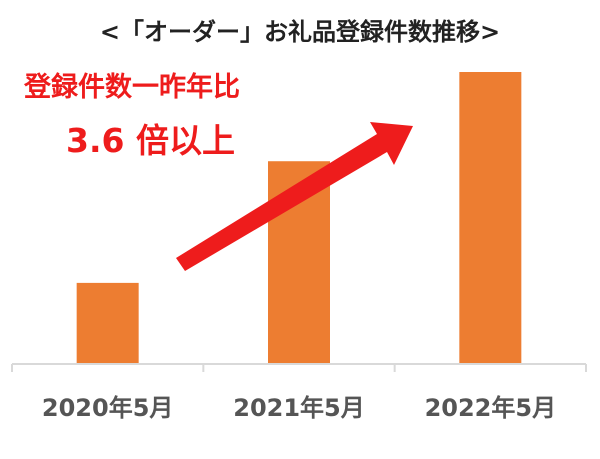  What do you see at coordinates (300, 32) in the screenshot?
I see `chart-title: <「オーダー」お礼品登録件数推移>` at bounding box center [300, 32].